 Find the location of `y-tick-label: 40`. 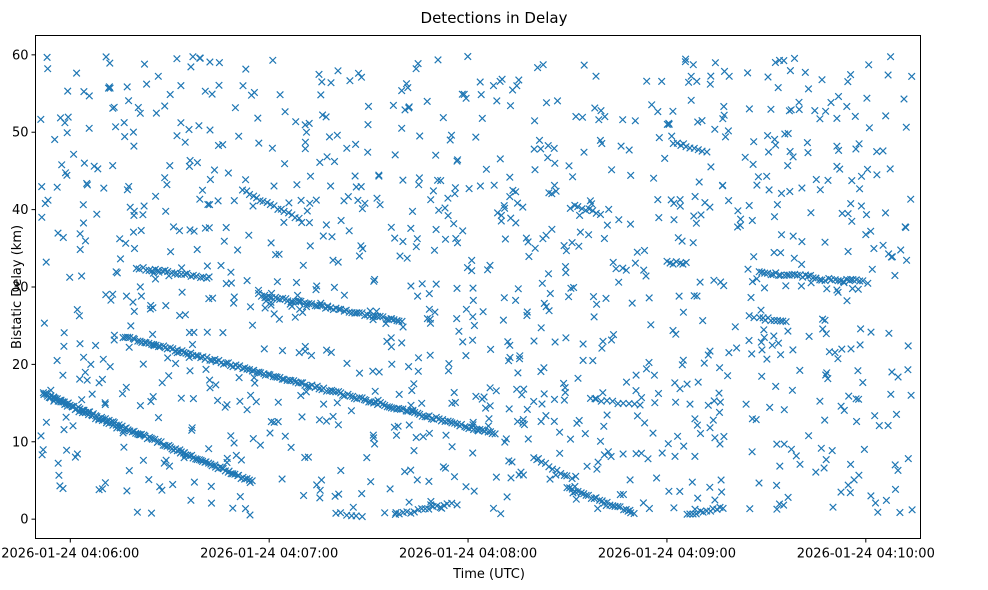

y-tick-label: 40 is located at coordinates (20, 210).